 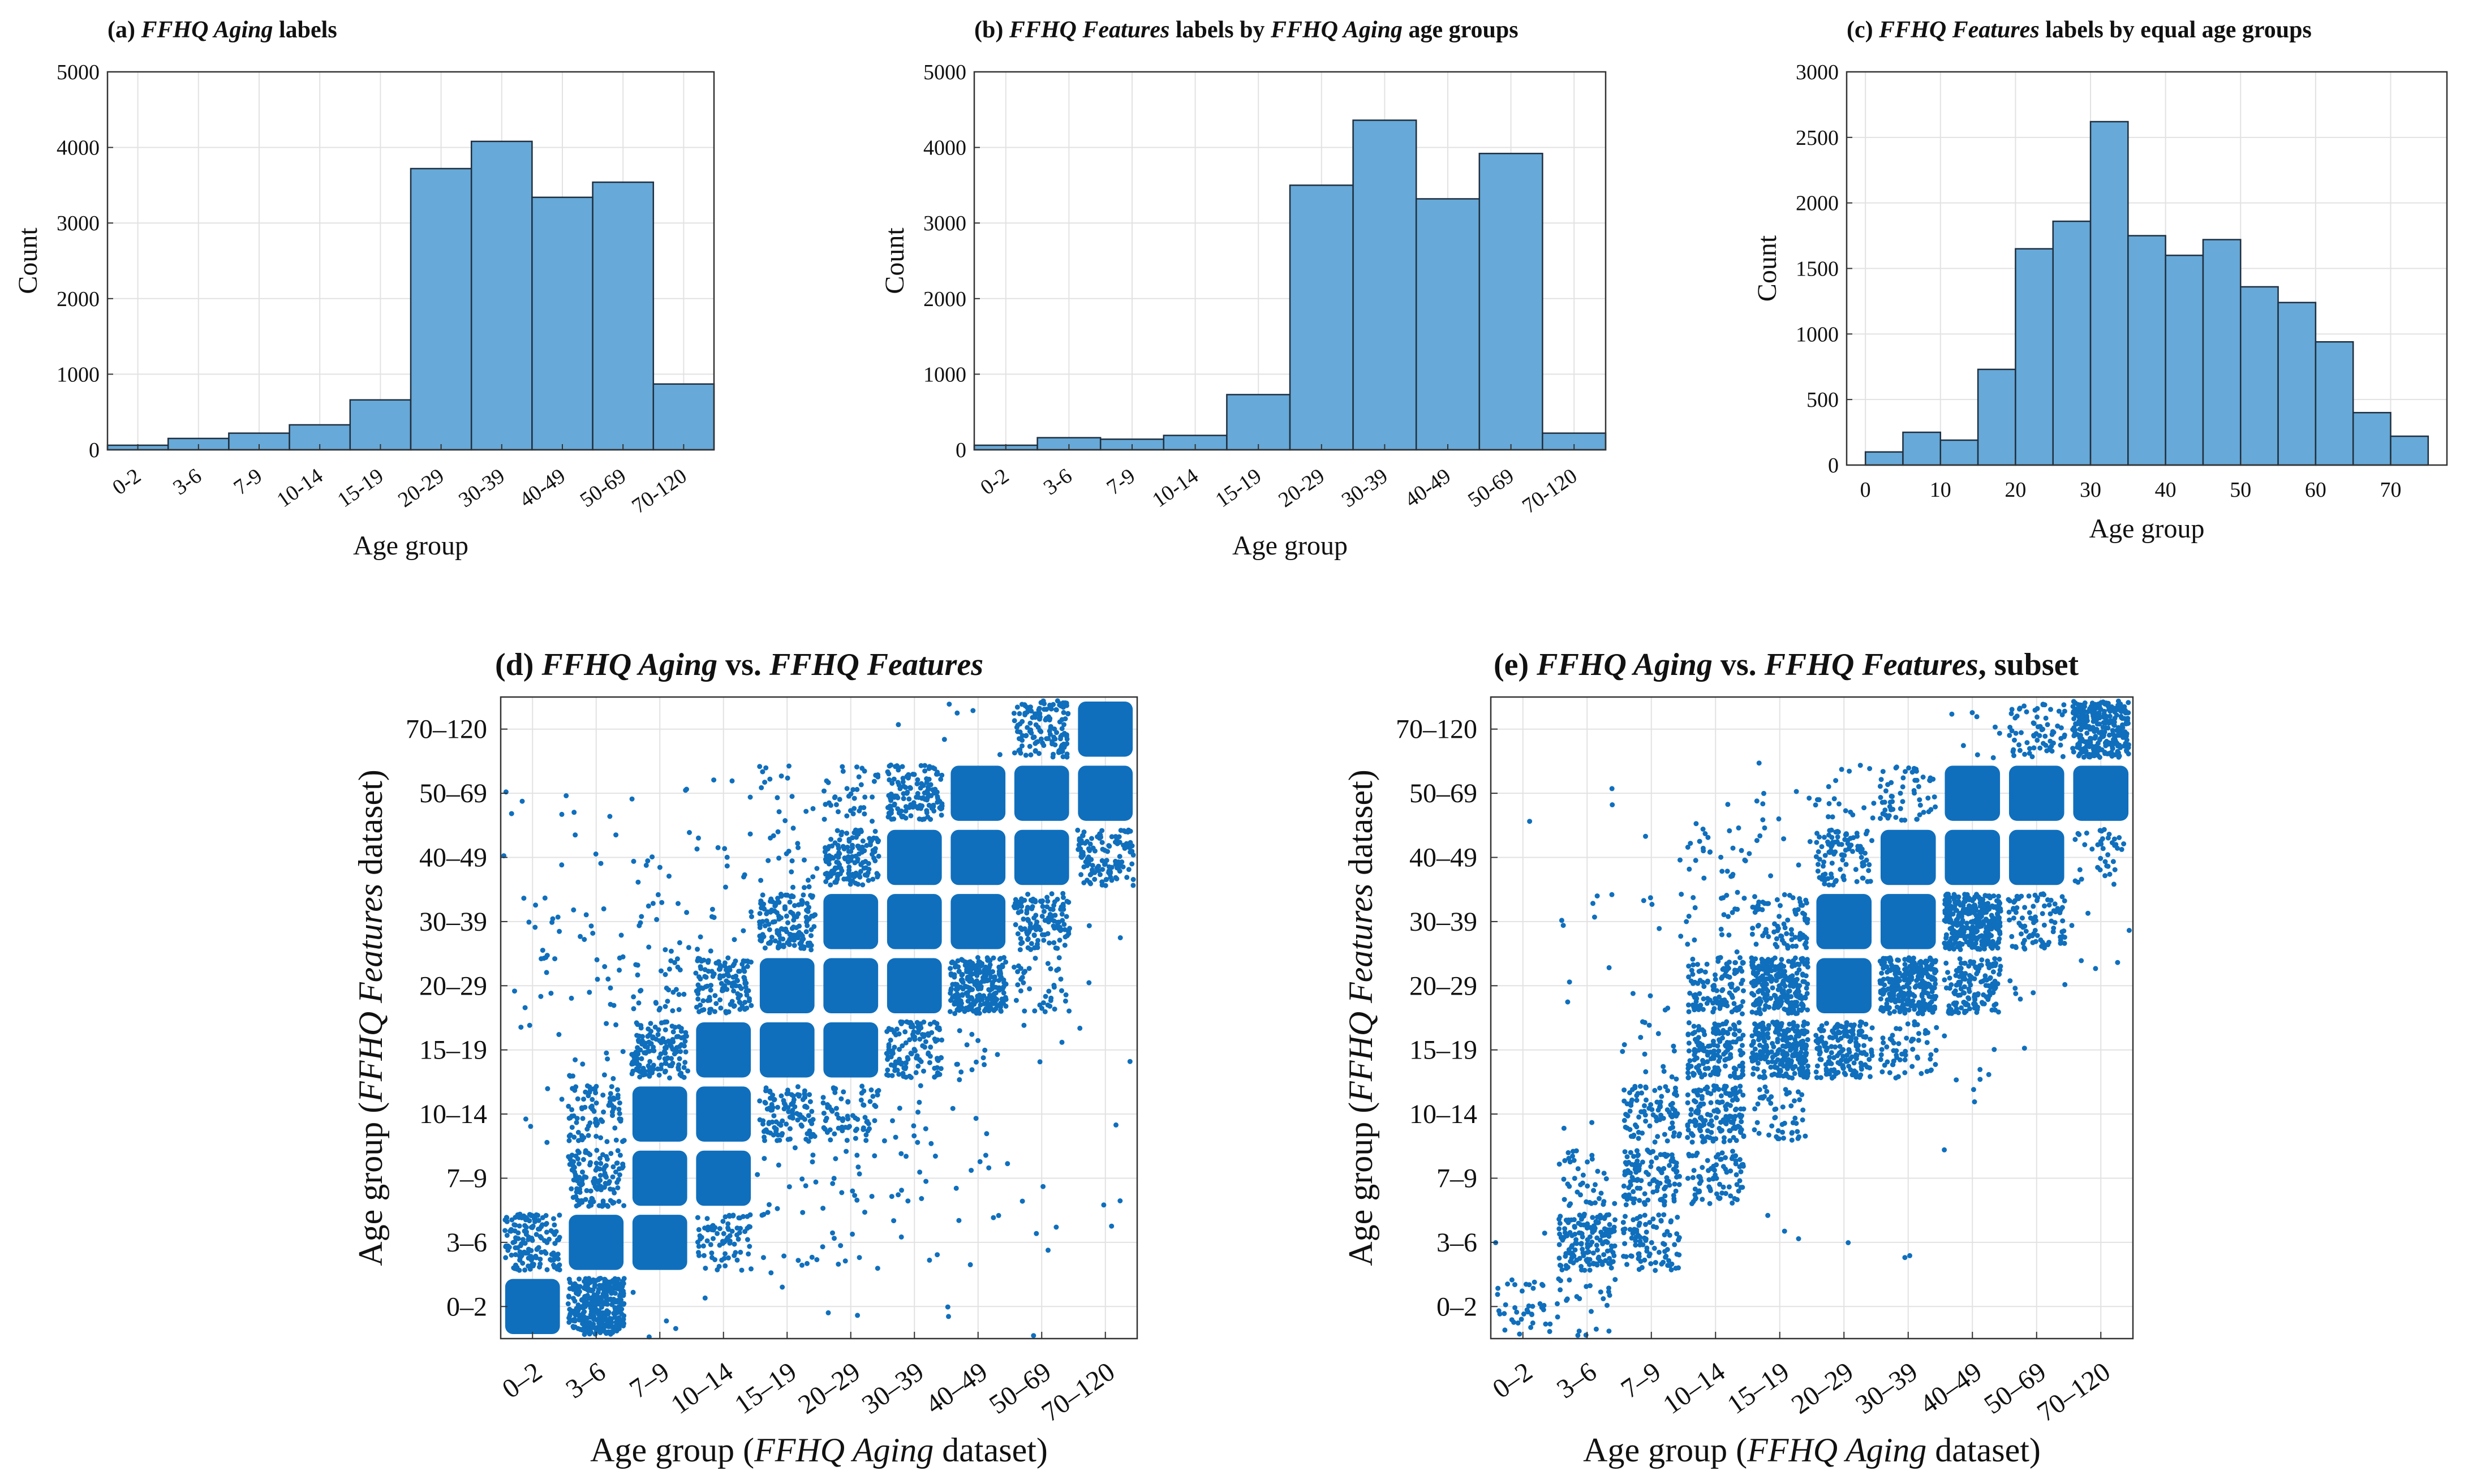 What do you see at coordinates (1058, 482) in the screenshot?
I see `x-tick-label: 3-6` at bounding box center [1058, 482].